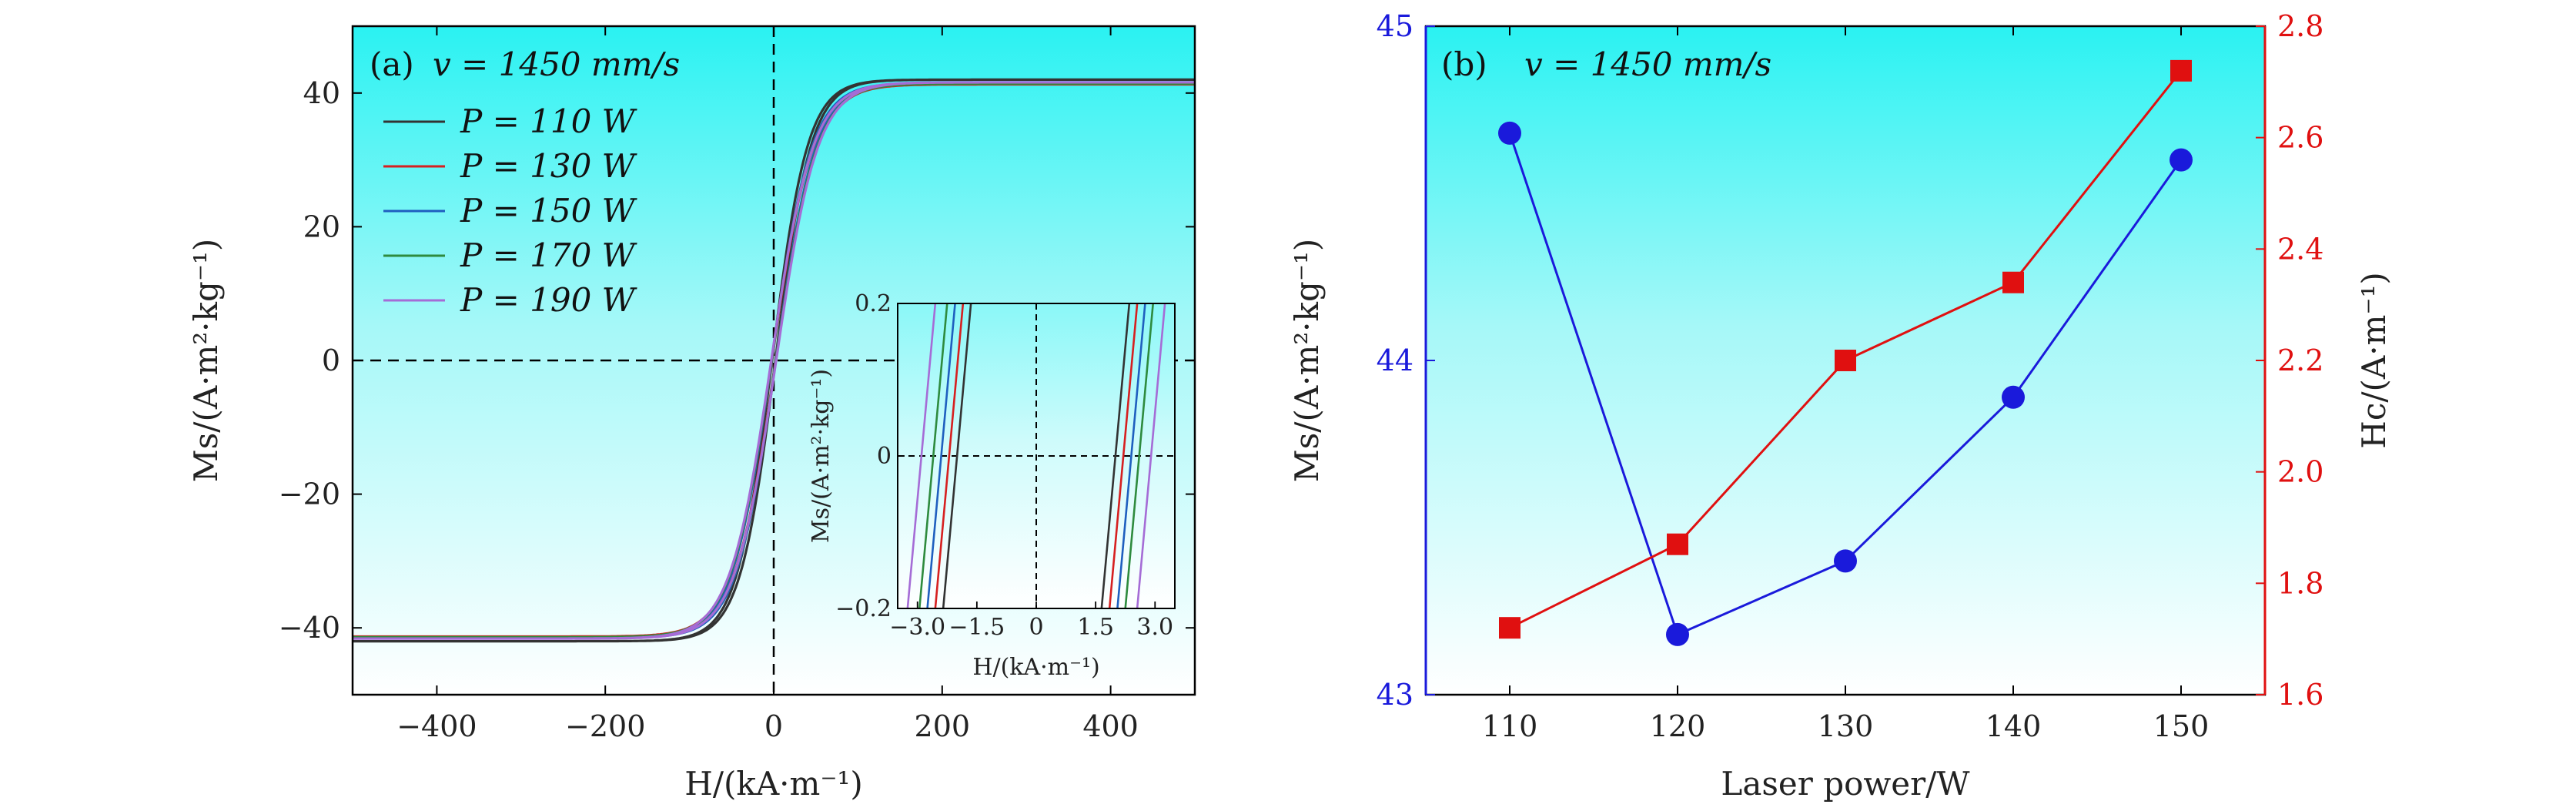 The width and height of the screenshot is (2576, 811). I want to click on panel-a-x-tick-label: −400, so click(436, 726).